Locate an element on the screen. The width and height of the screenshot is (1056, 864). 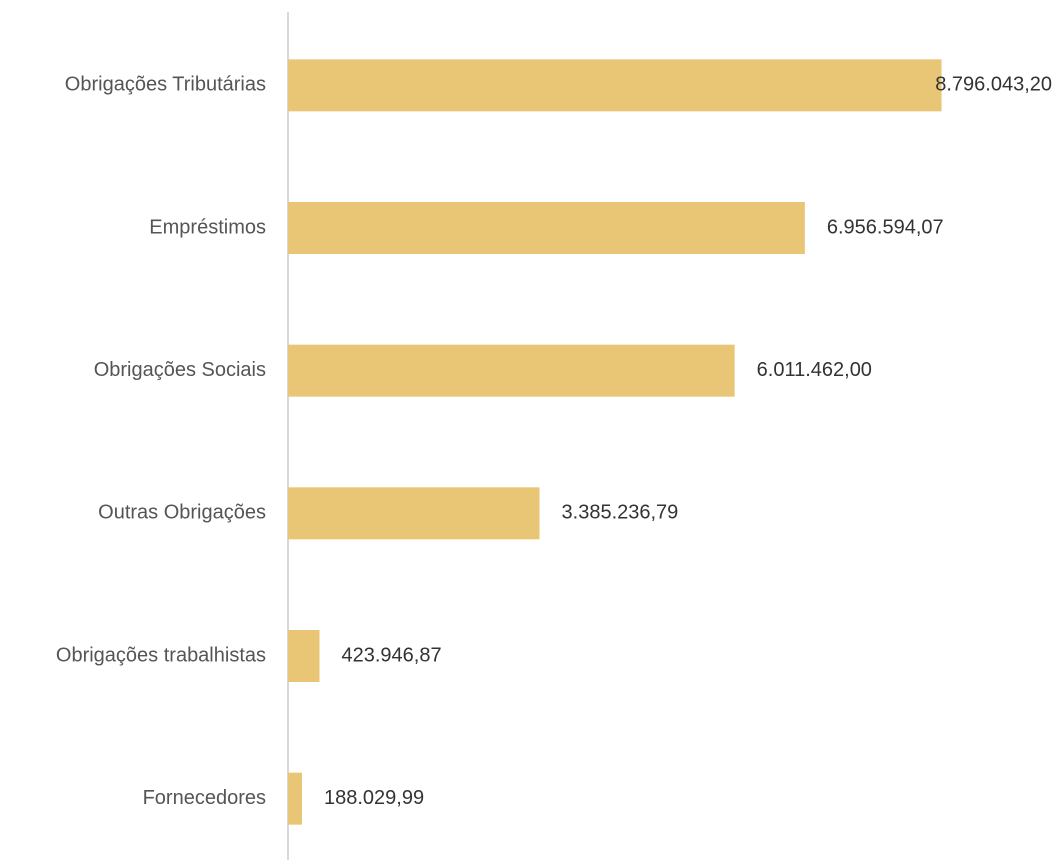
value-label: 188.029,99 is located at coordinates (374, 798).